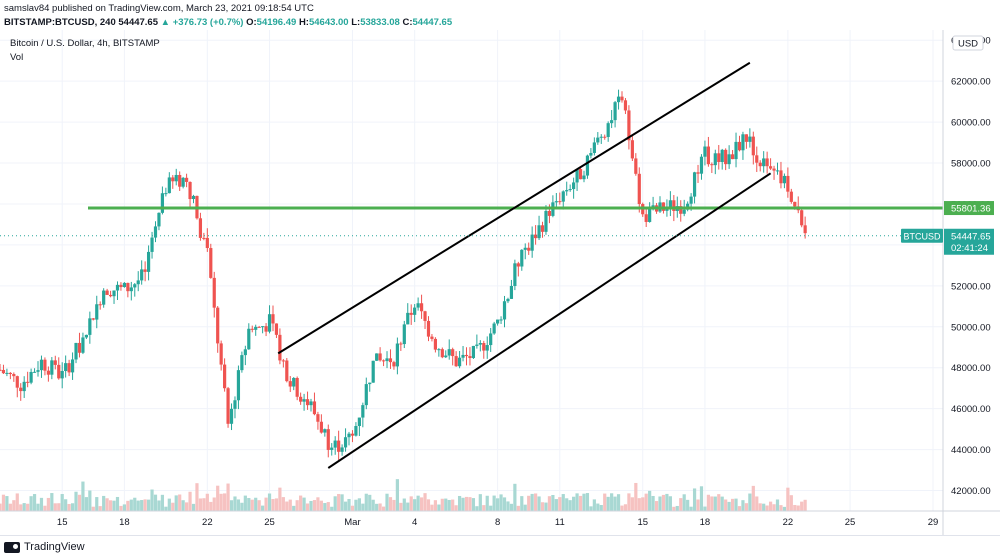 This screenshot has width=1000, height=560. What do you see at coordinates (12, 547) in the screenshot?
I see `tradingview-icon` at bounding box center [12, 547].